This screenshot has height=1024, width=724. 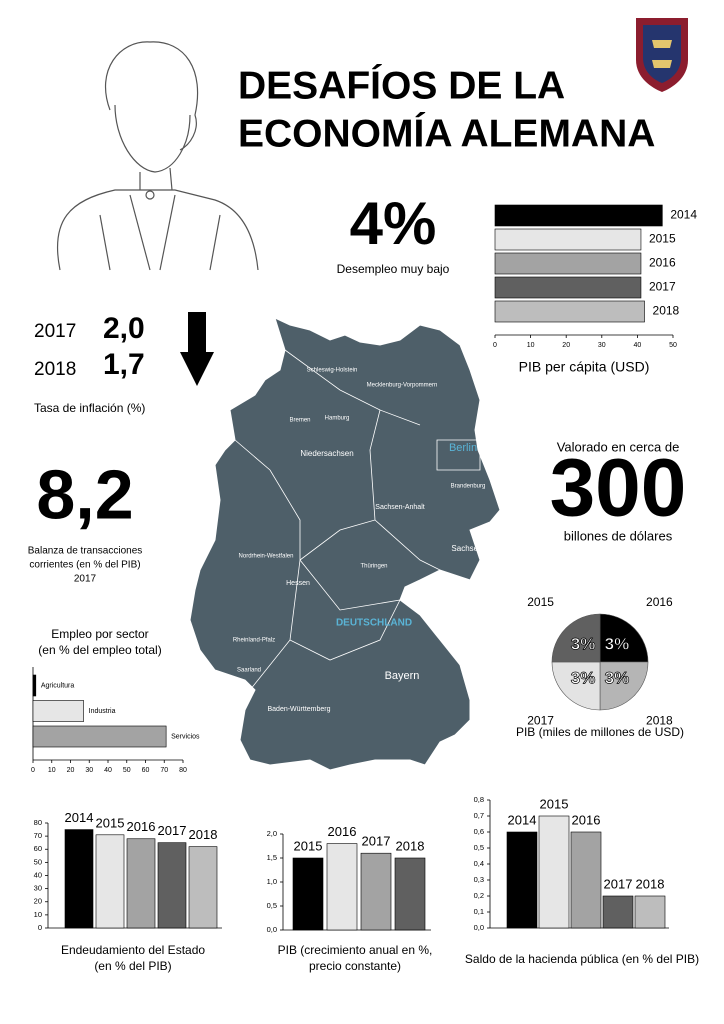 I want to click on map-label: Rheinland-Pfalz, so click(x=254, y=641).